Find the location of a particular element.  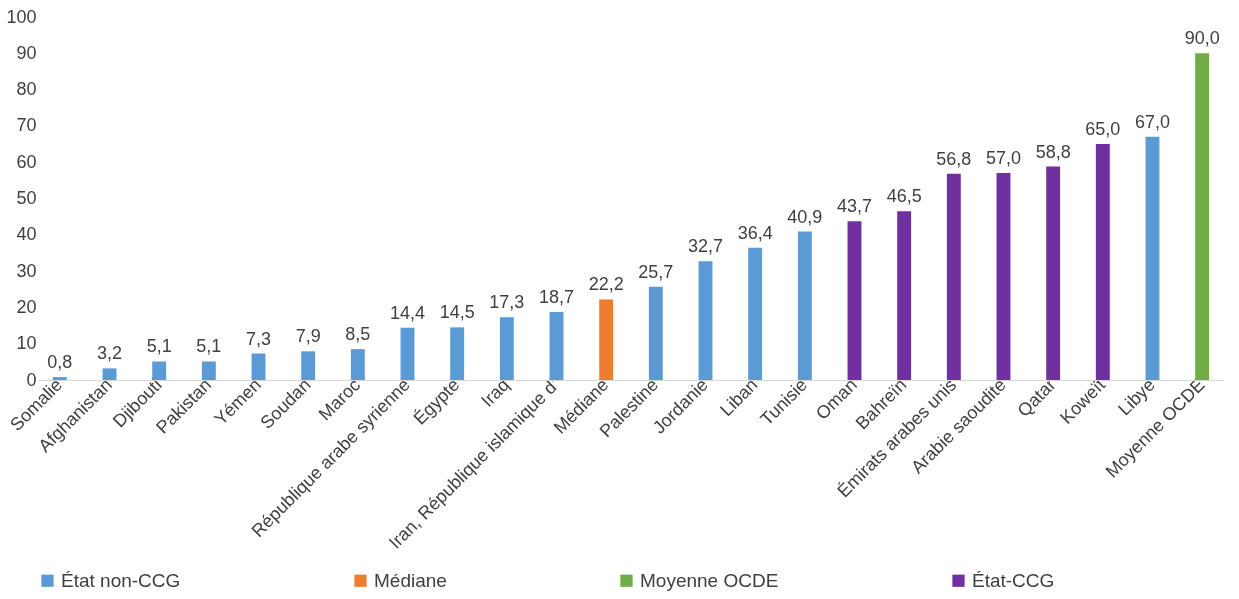

data-label: 32,7 is located at coordinates (705, 246).